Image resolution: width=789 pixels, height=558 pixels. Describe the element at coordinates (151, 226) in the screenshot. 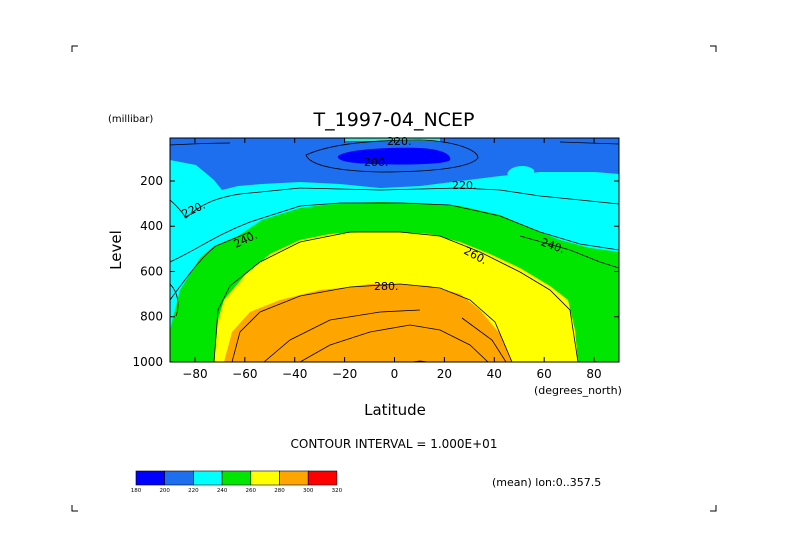

I see `y-tick-label: 400` at that location.